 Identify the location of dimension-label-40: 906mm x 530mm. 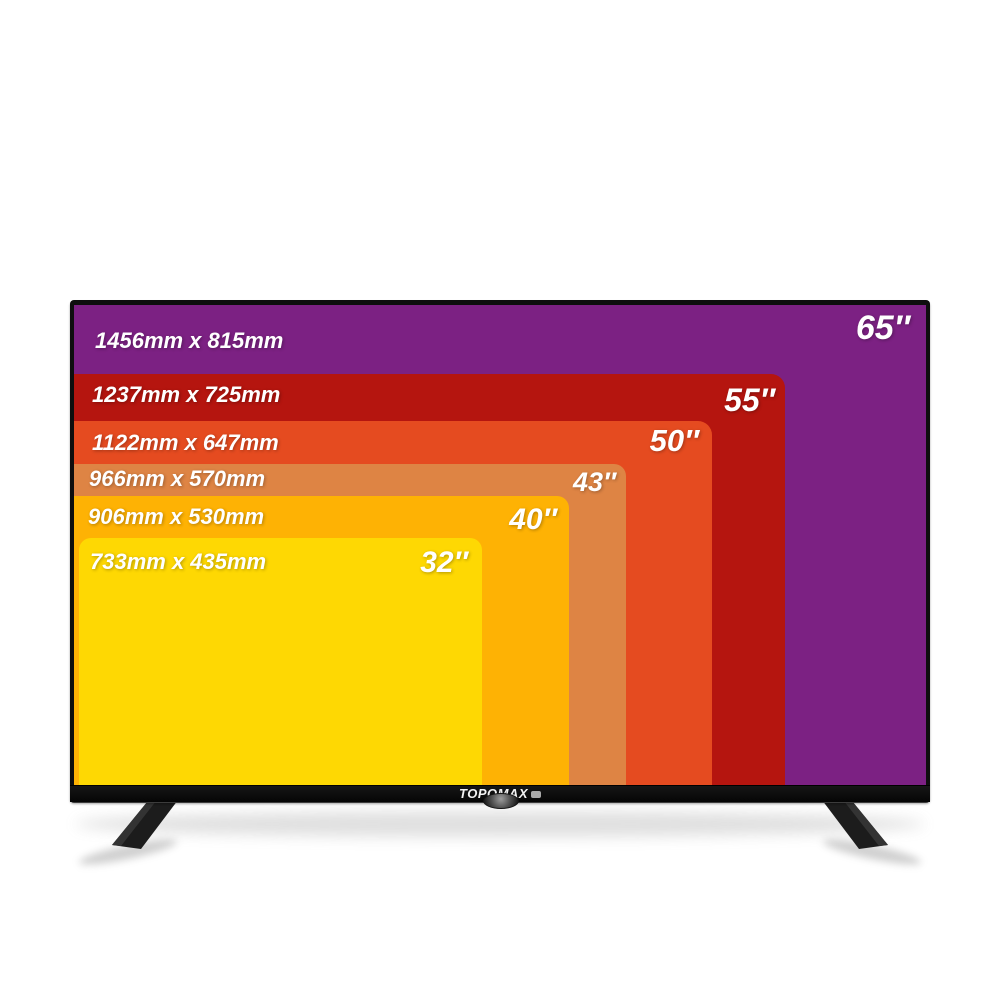
(176, 516).